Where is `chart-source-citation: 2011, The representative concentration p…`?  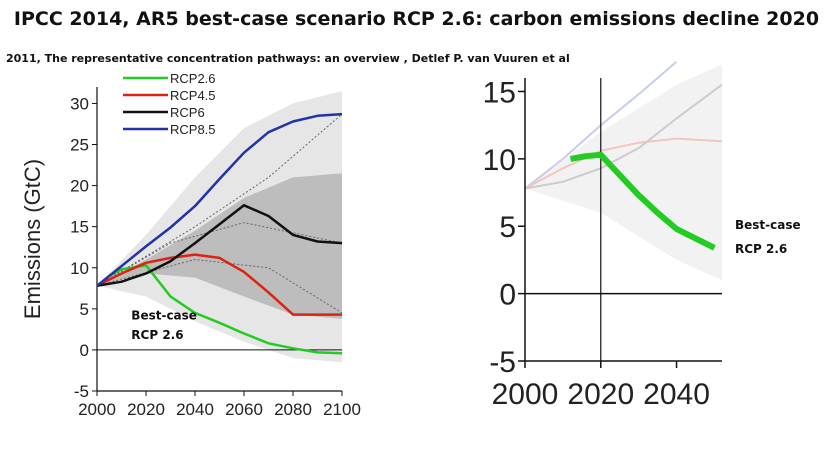 chart-source-citation: 2011, The representative concentration p… is located at coordinates (288, 58).